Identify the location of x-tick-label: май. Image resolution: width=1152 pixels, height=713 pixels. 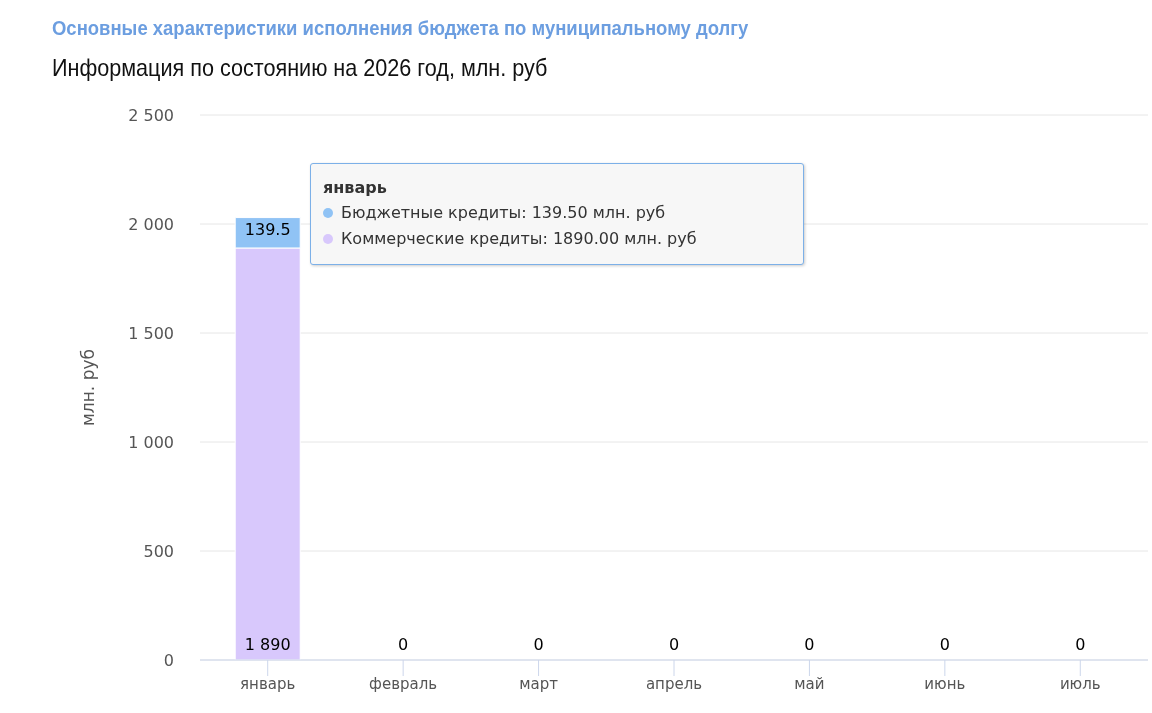
(809, 683).